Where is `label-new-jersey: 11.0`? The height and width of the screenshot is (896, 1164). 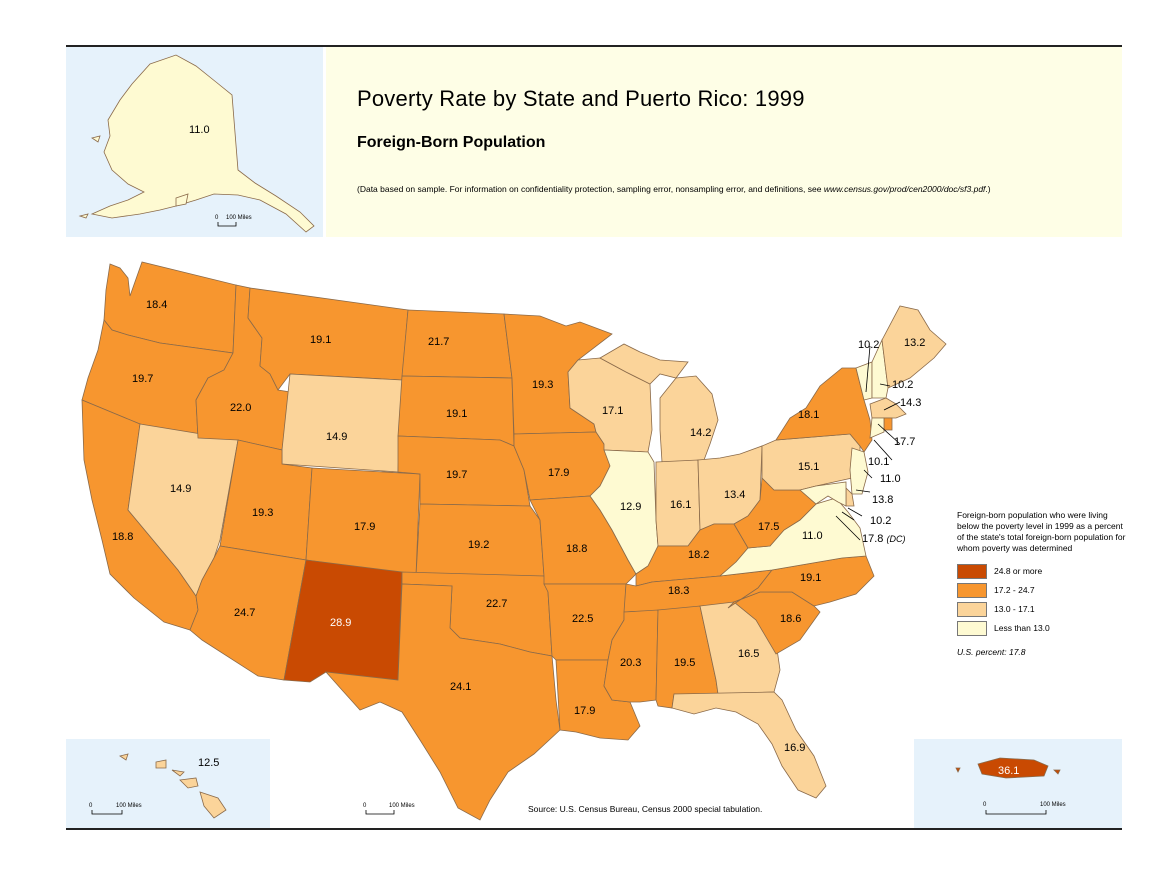 label-new-jersey: 11.0 is located at coordinates (890, 479).